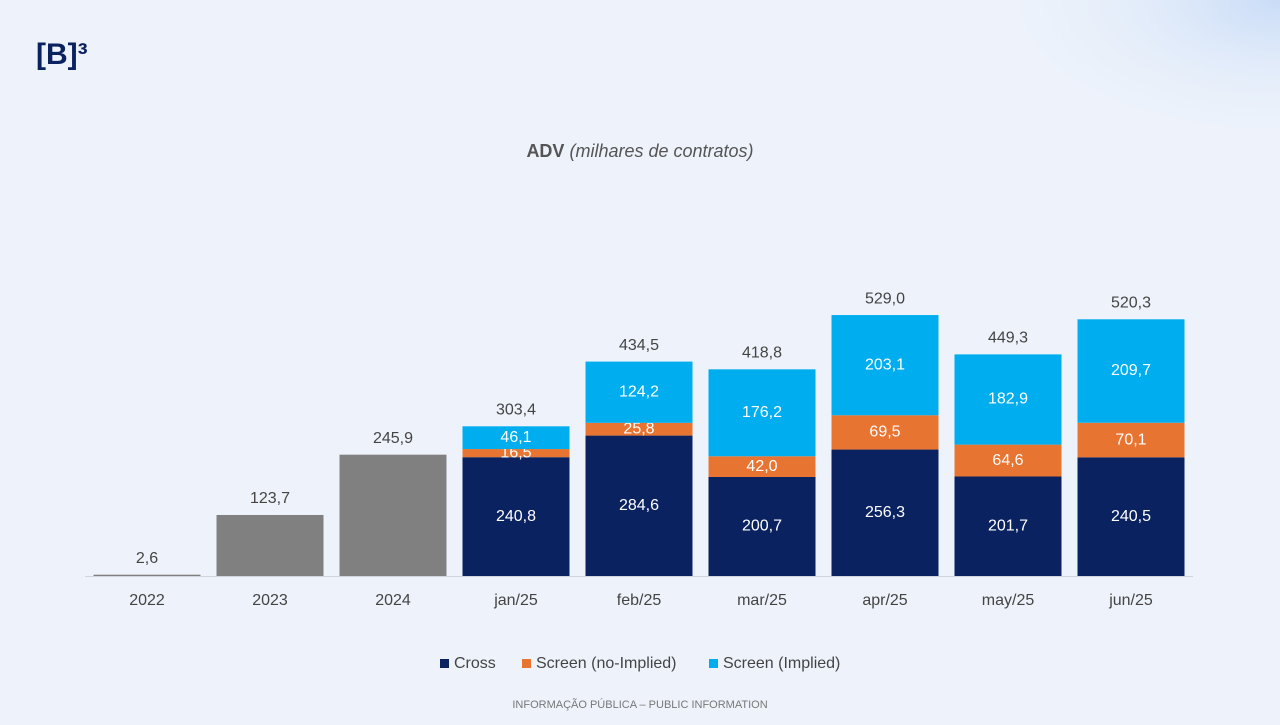  I want to click on data-label: 240,8, so click(516, 516).